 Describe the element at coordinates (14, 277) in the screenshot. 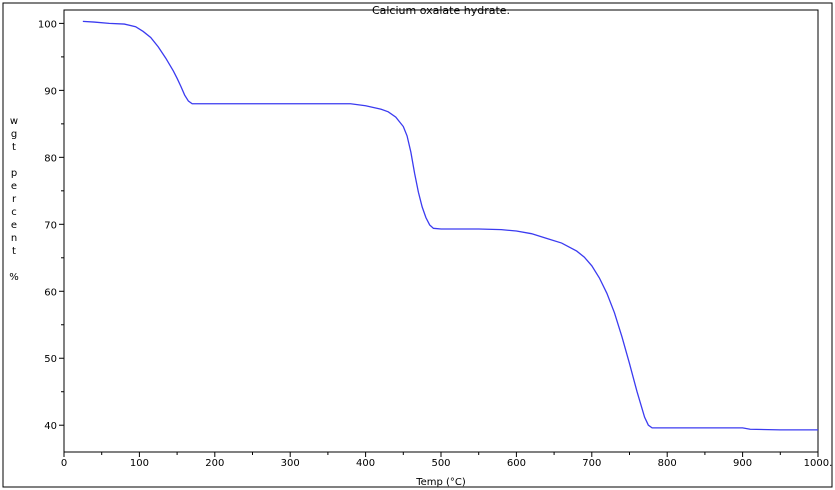

I see `y-axis-label-char: %` at that location.